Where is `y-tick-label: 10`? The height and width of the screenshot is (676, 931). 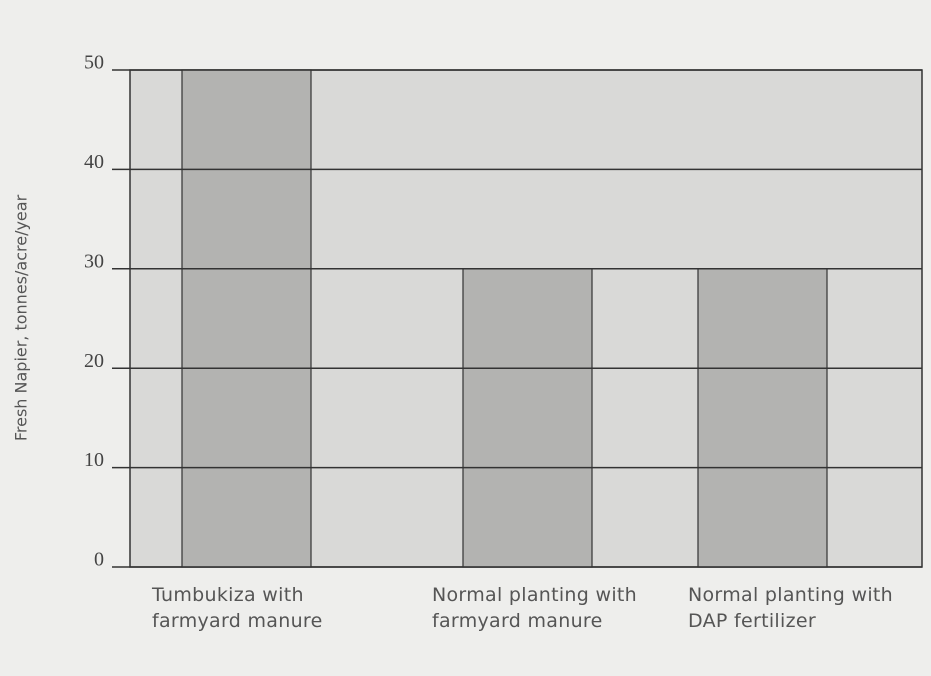 y-tick-label: 10 is located at coordinates (94, 460).